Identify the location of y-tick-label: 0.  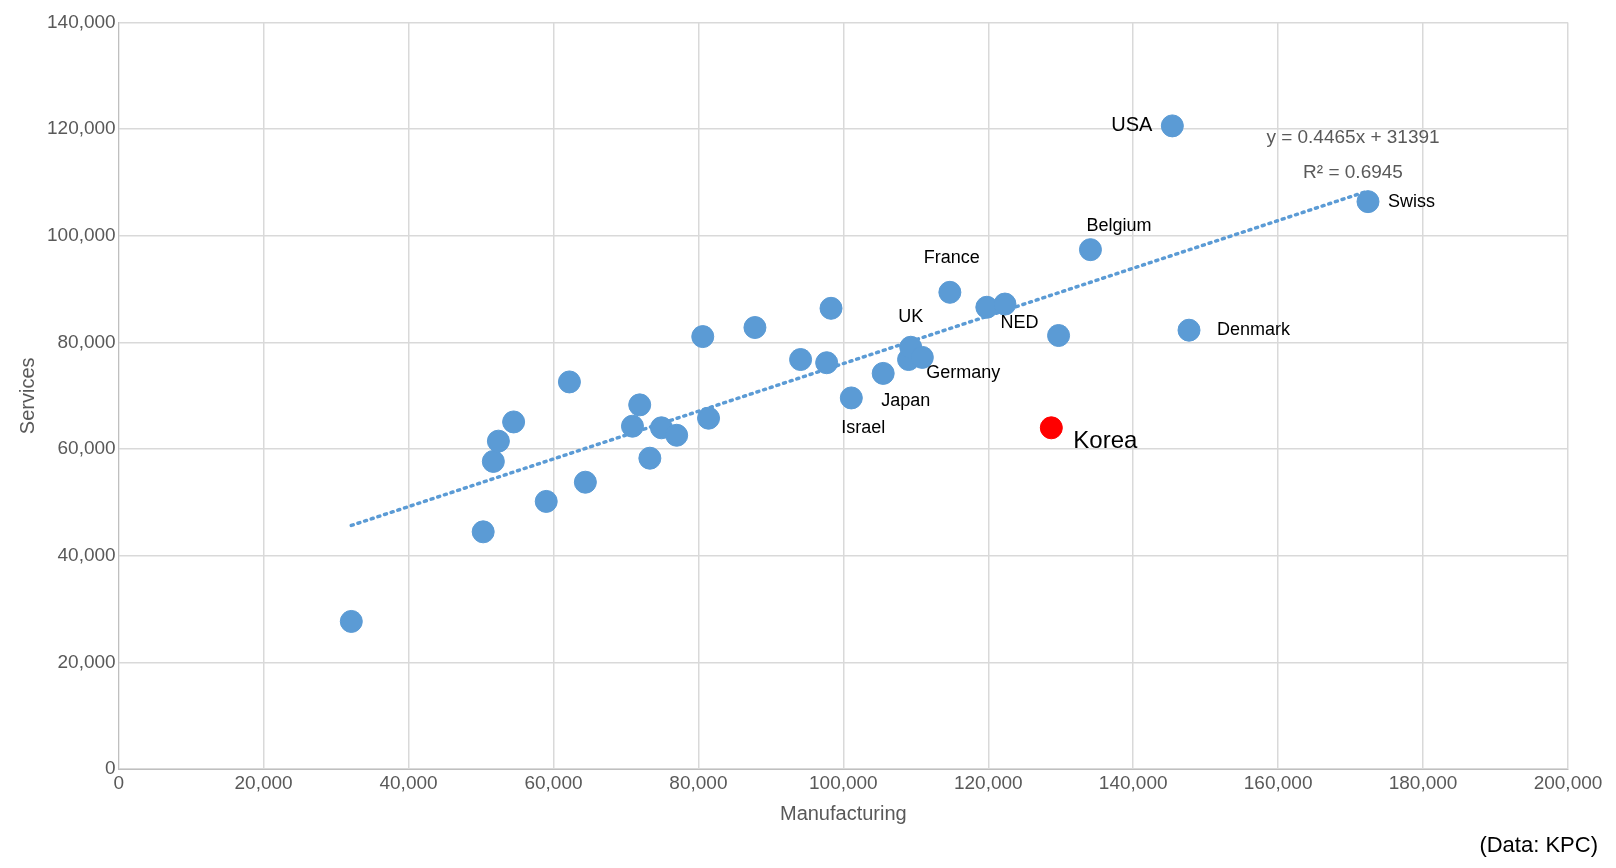
(110, 768).